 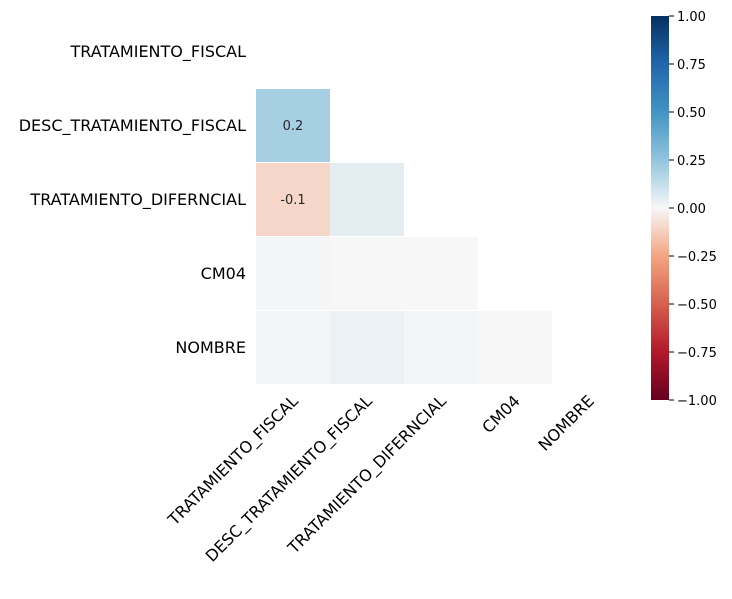 I want to click on row-label: NOMBRE, so click(x=210, y=347).